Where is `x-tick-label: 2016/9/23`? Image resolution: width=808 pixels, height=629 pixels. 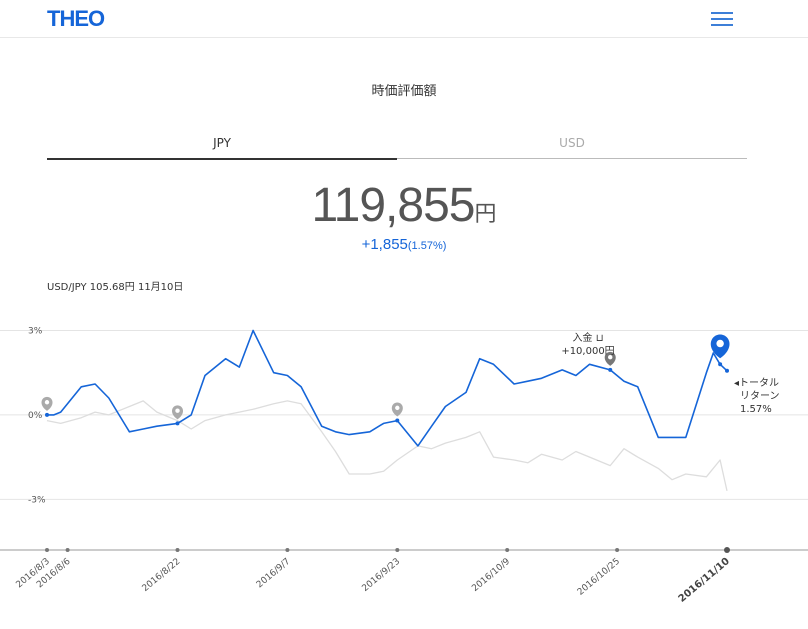 x-tick-label: 2016/9/23 is located at coordinates (381, 575).